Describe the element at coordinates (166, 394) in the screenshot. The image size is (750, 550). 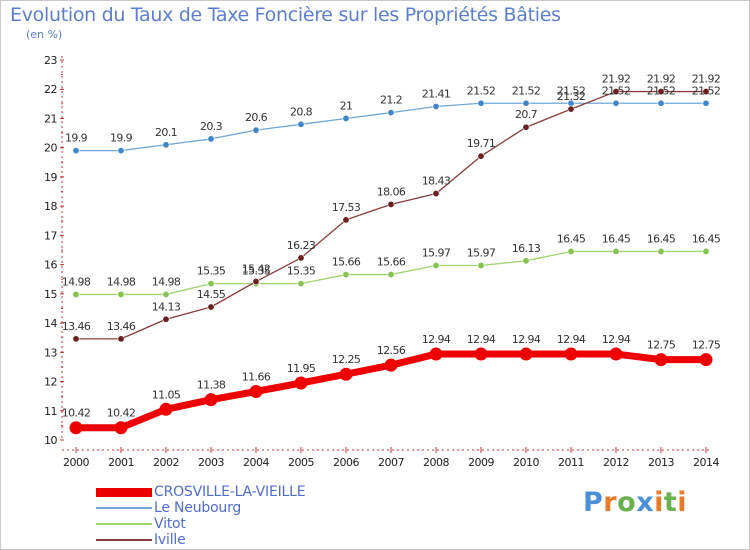
I see `data-label: 11.05` at that location.